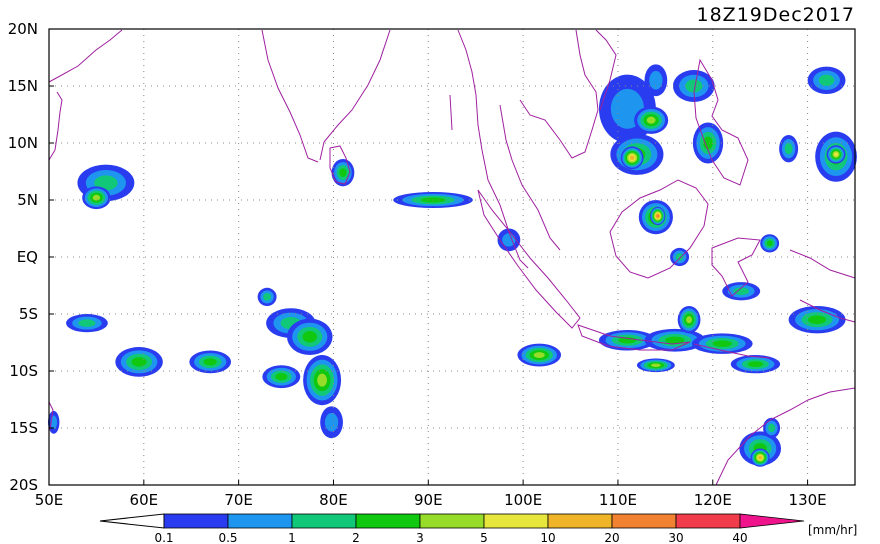 This screenshot has height=544, width=880. Describe the element at coordinates (451, 112) in the screenshot. I see `andaman-islands` at that location.